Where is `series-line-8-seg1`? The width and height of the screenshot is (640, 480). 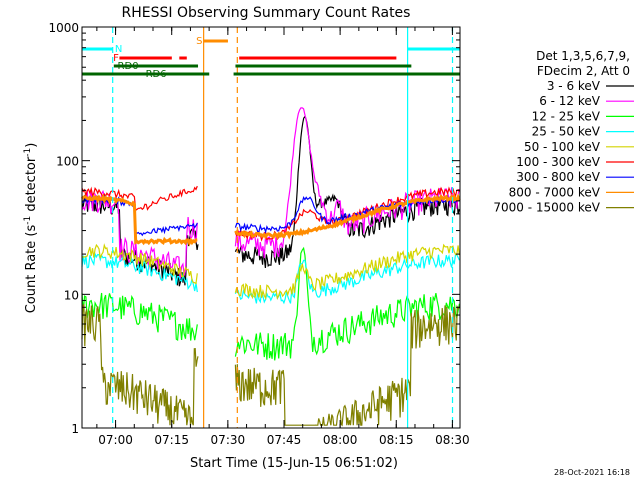 series-line-8-seg1 is located at coordinates (139, 220).